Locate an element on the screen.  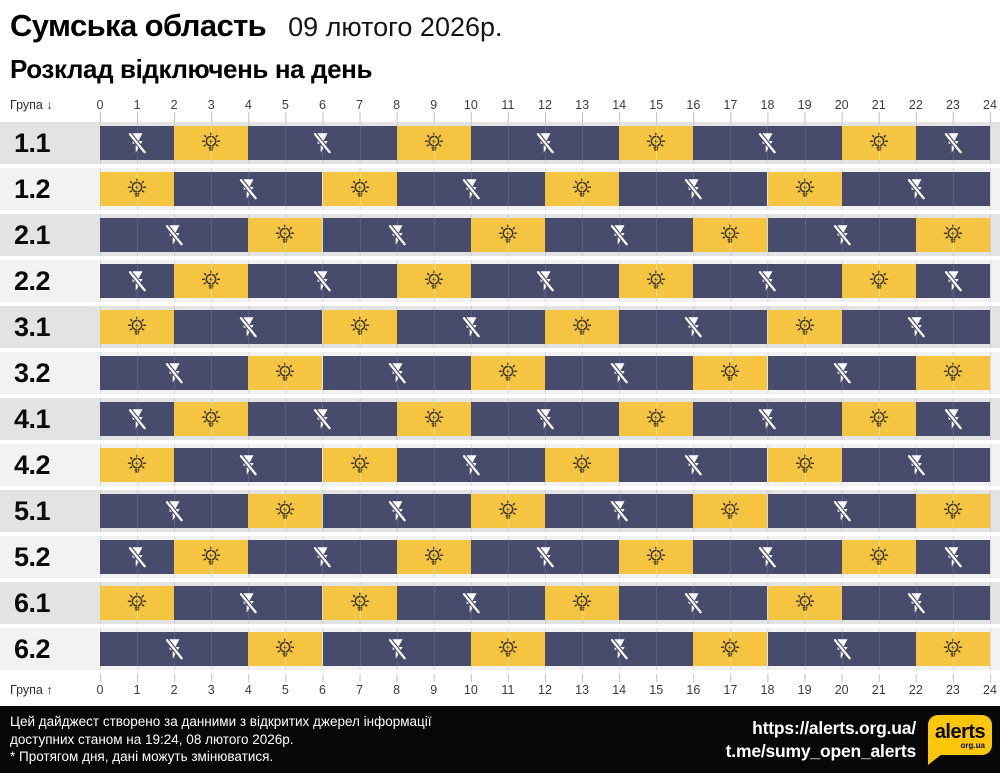
alerts-logo: alerts org.ua is located at coordinates (960, 740).